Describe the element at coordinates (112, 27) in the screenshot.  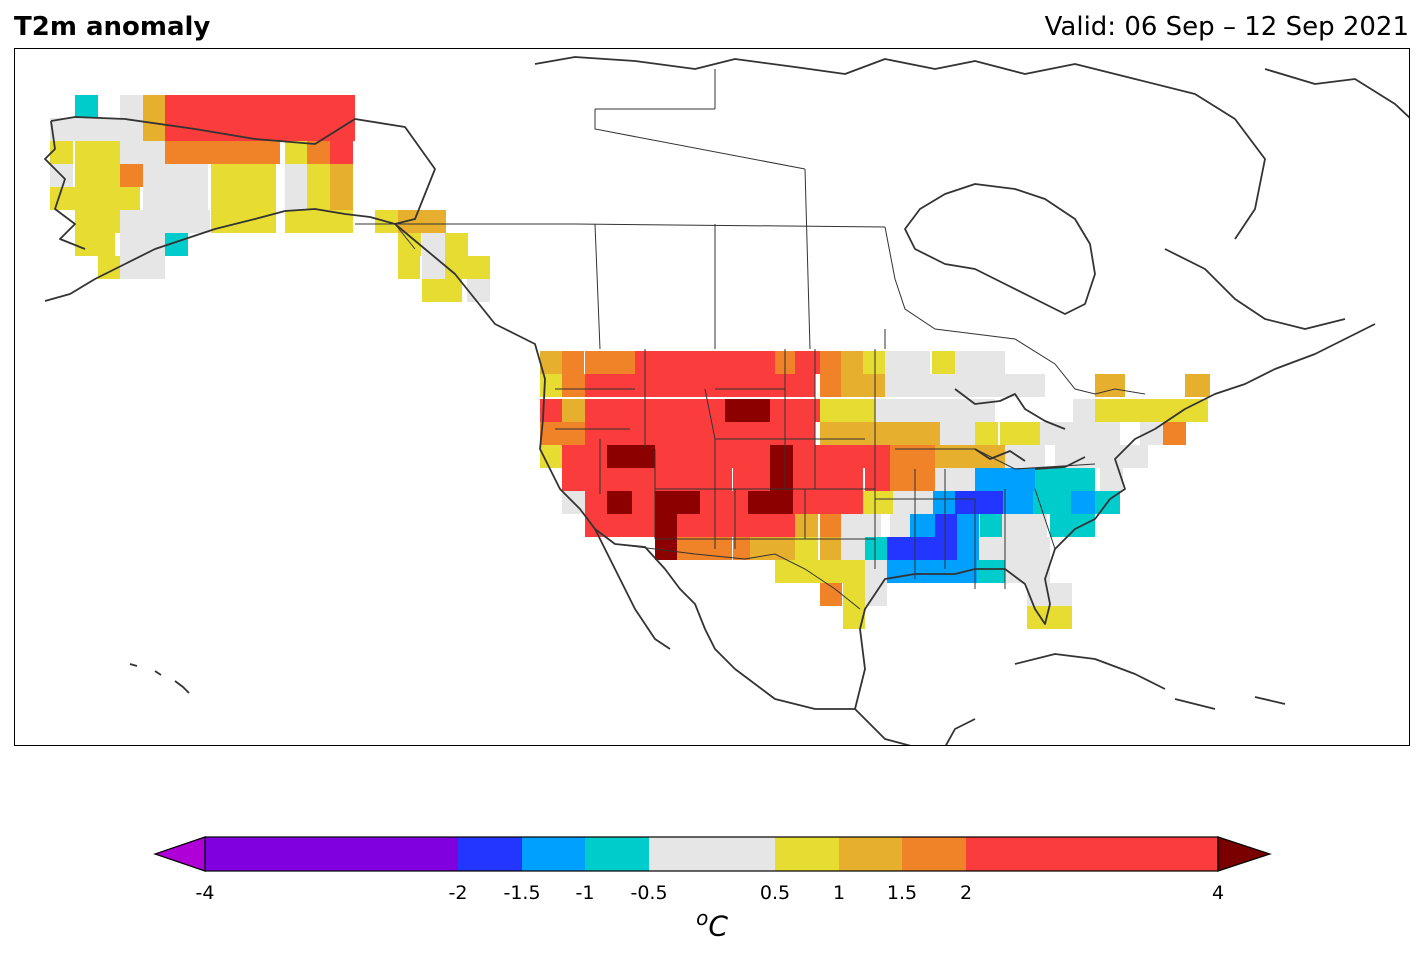
I see `map-title: T2m anomaly` at that location.